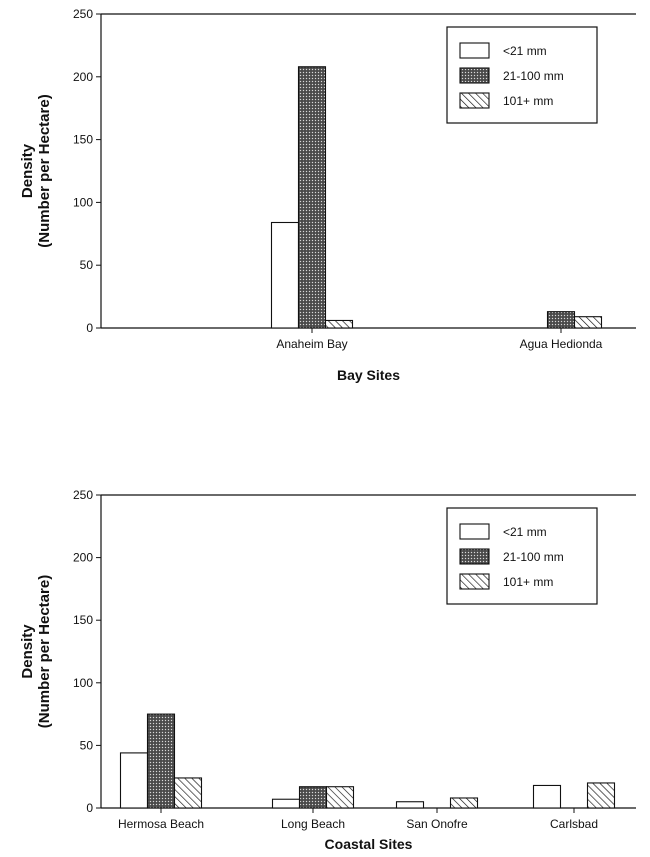  I want to click on x-tick-label: Agua Hedionda, so click(561, 344).